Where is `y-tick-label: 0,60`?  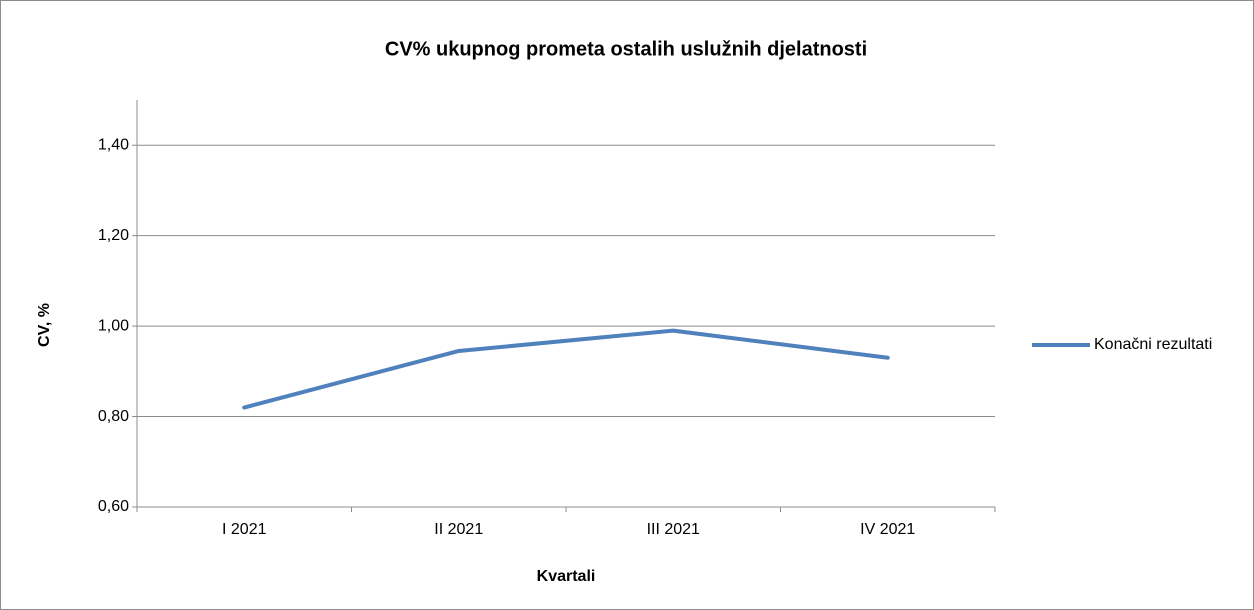
y-tick-label: 0,60 is located at coordinates (113, 506).